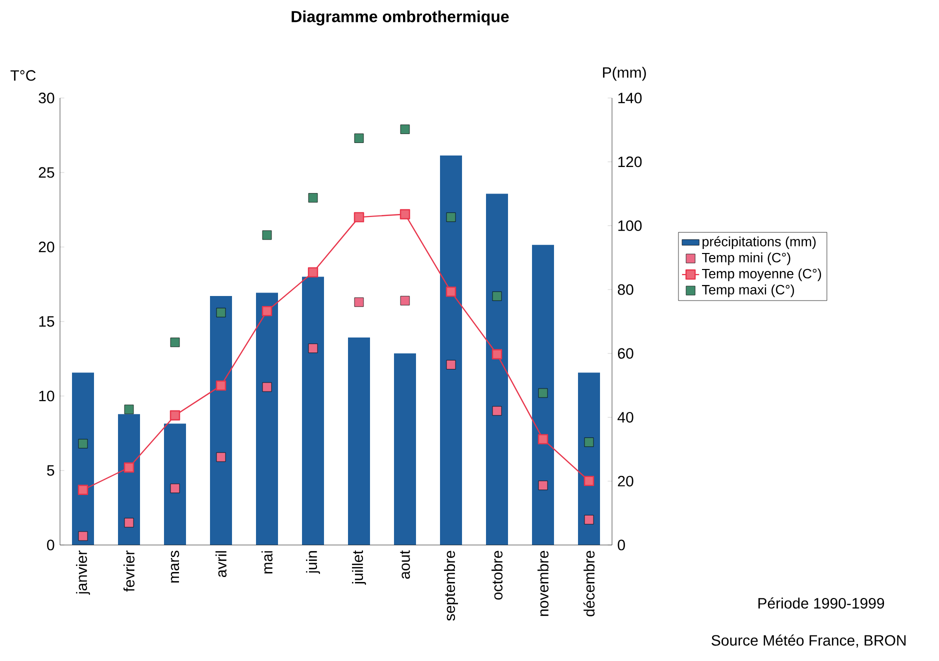  Describe the element at coordinates (46, 396) in the screenshot. I see `y-tick-label: 10` at that location.